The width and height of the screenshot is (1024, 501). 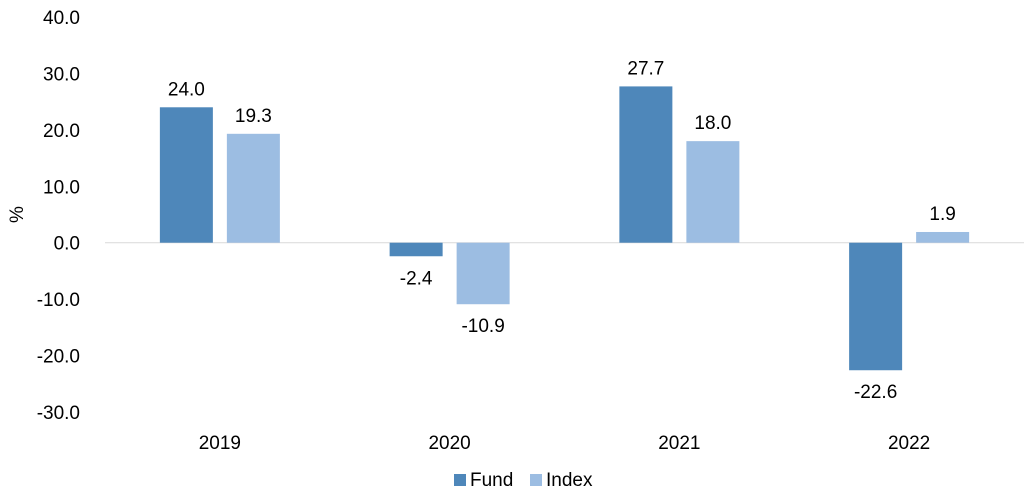 I want to click on data-label-fund-2021: 27.7, so click(x=645, y=68).